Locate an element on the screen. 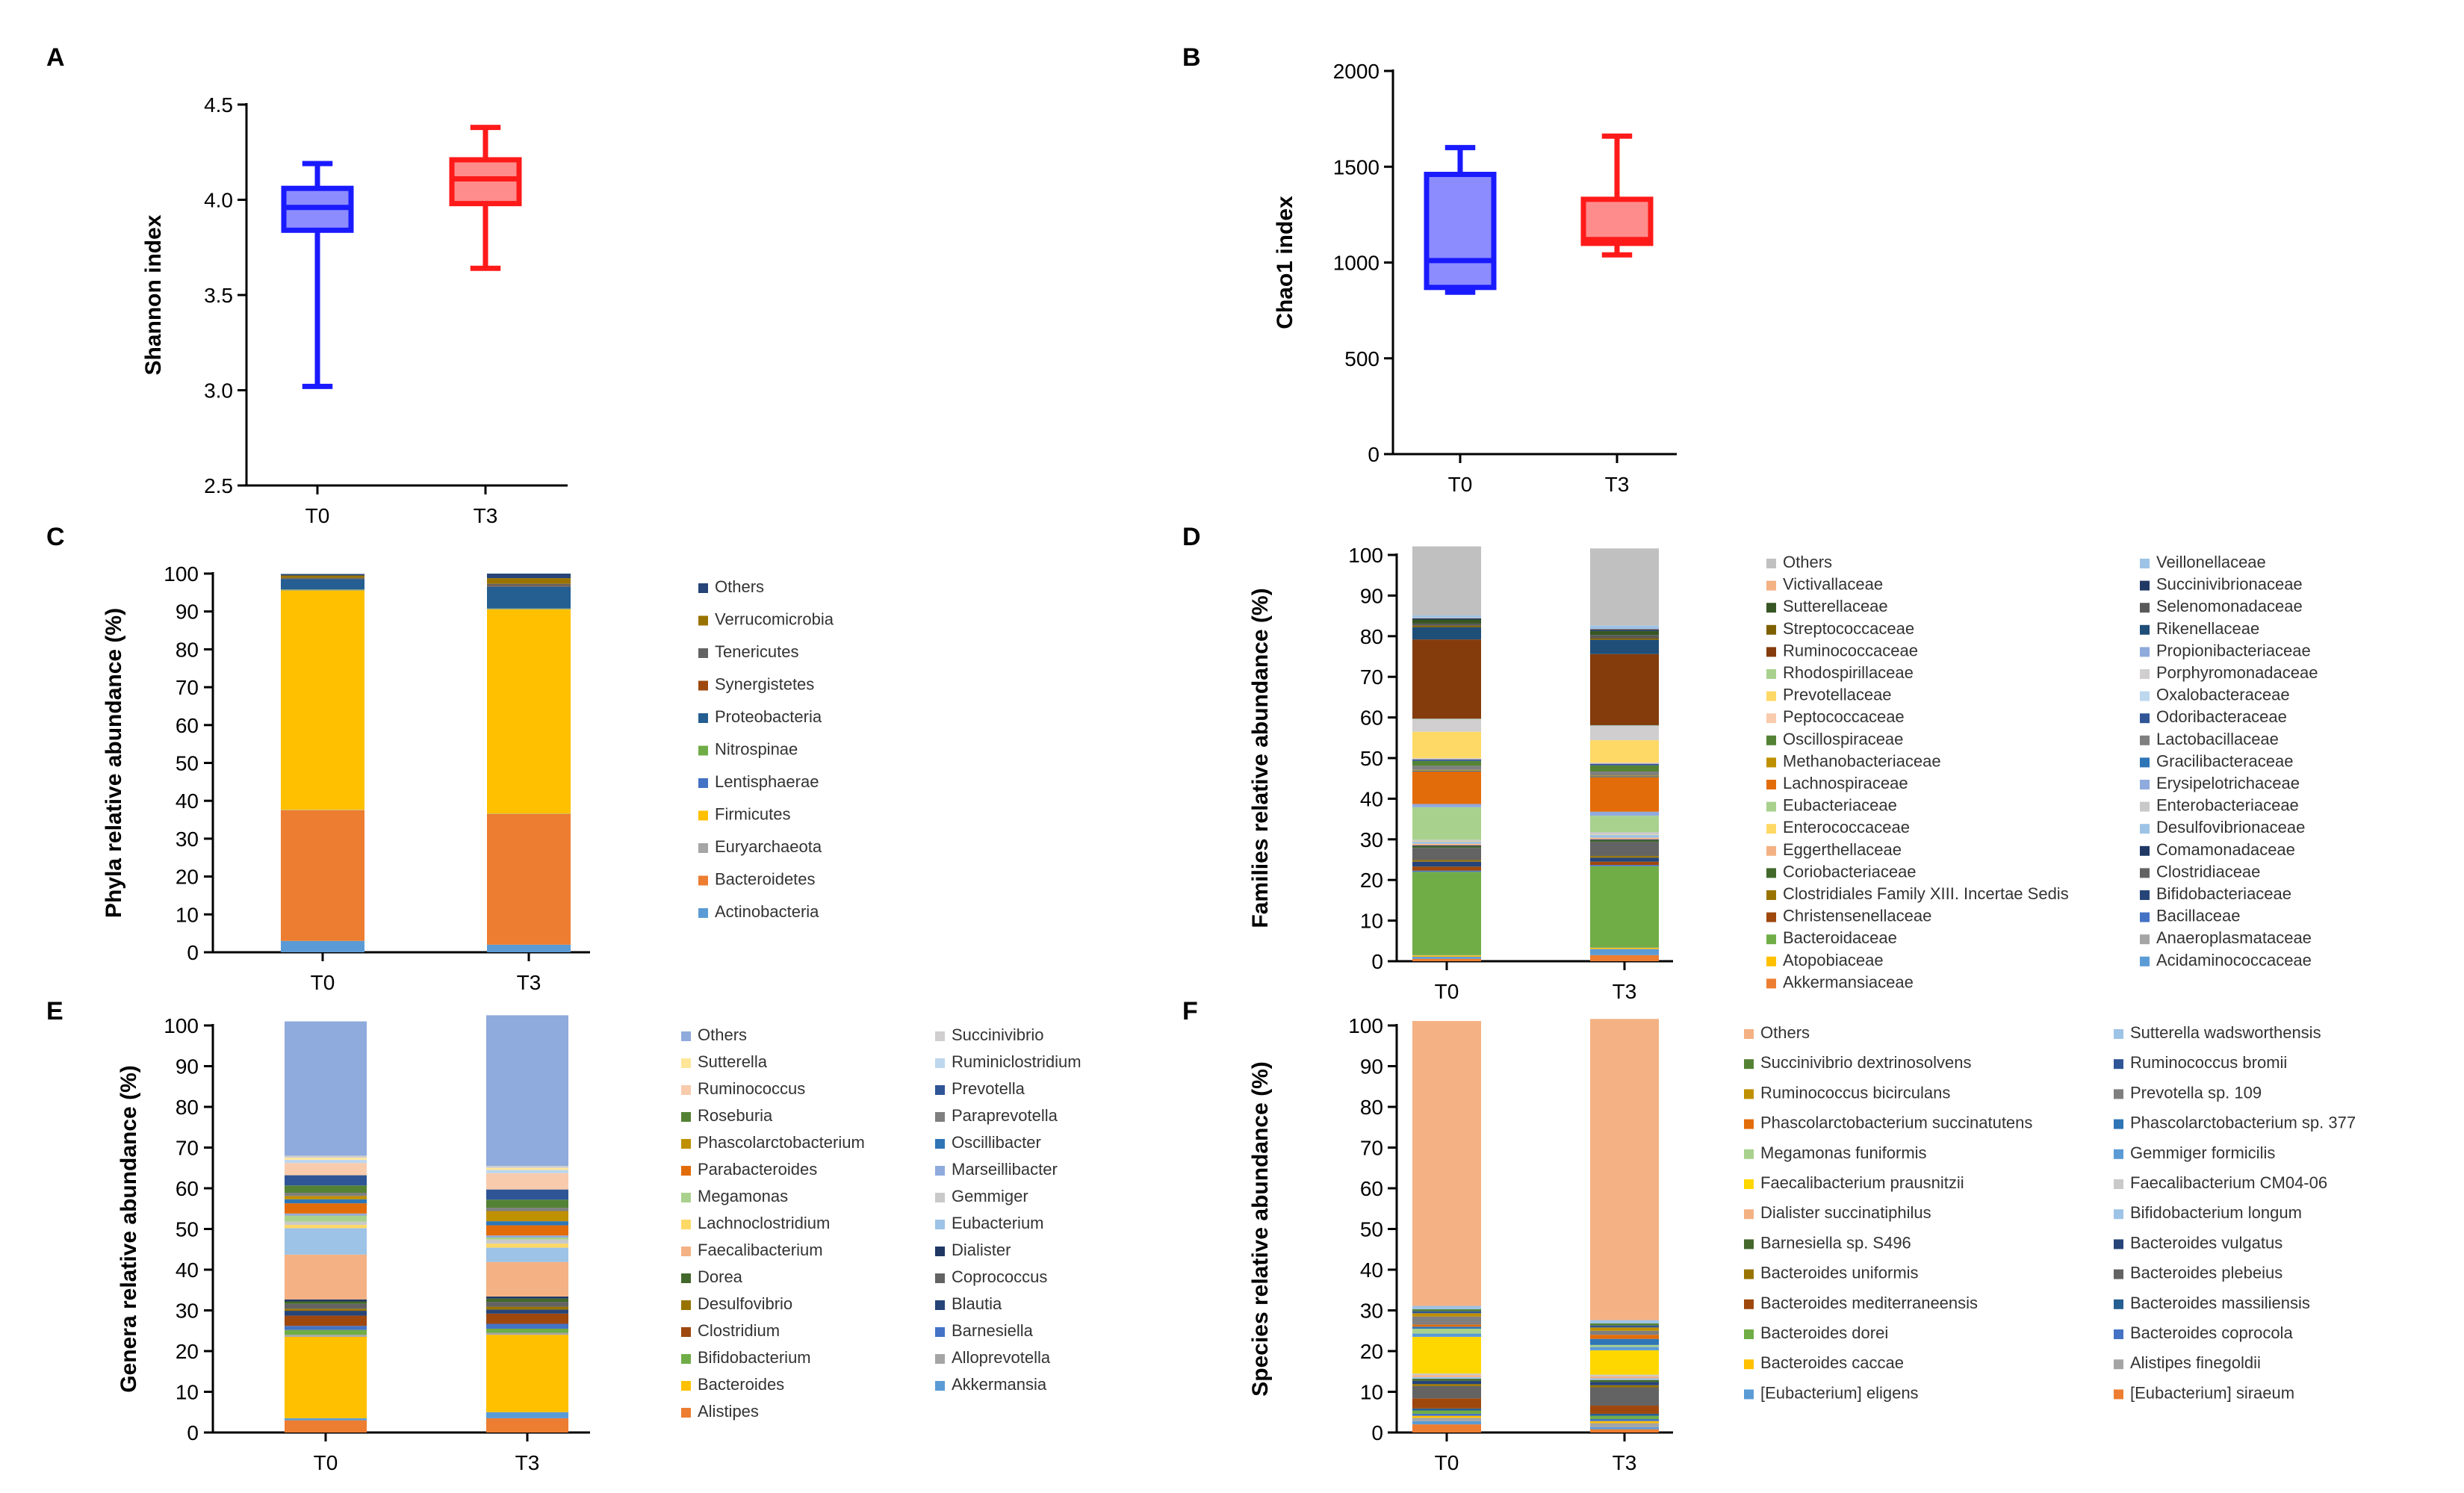 Image resolution: width=2464 pixels, height=1493 pixels. legend-entry: Eubacteriaceae is located at coordinates (1840, 806).